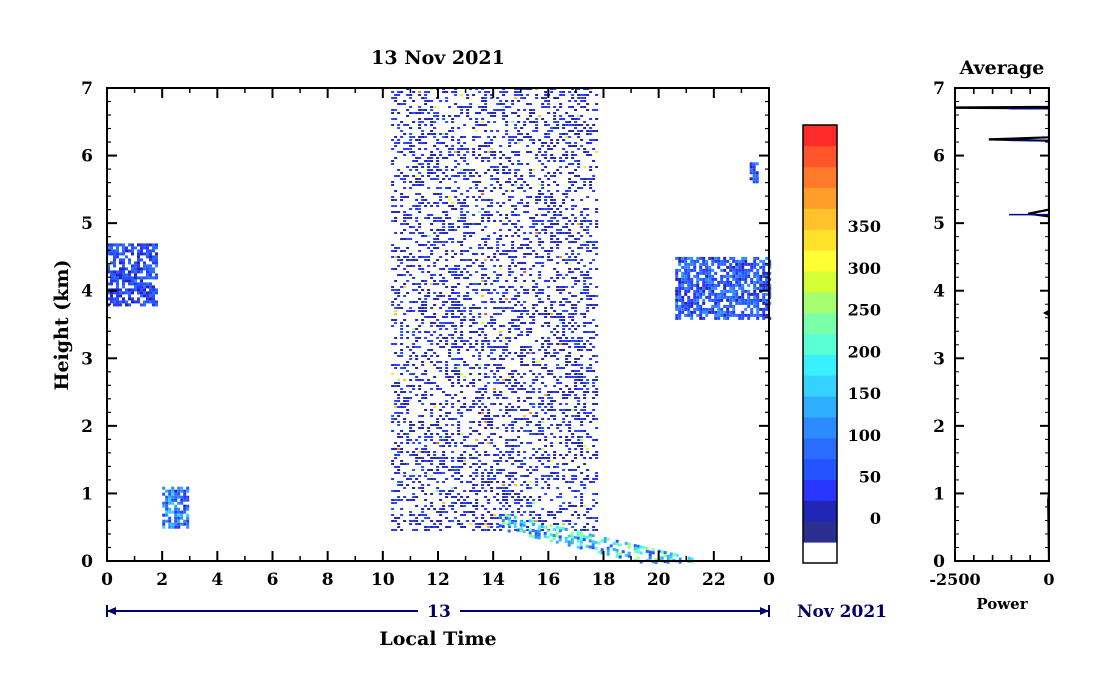 Image resolution: width=1104 pixels, height=698 pixels. I want to click on x-tick-label: 10, so click(383, 580).